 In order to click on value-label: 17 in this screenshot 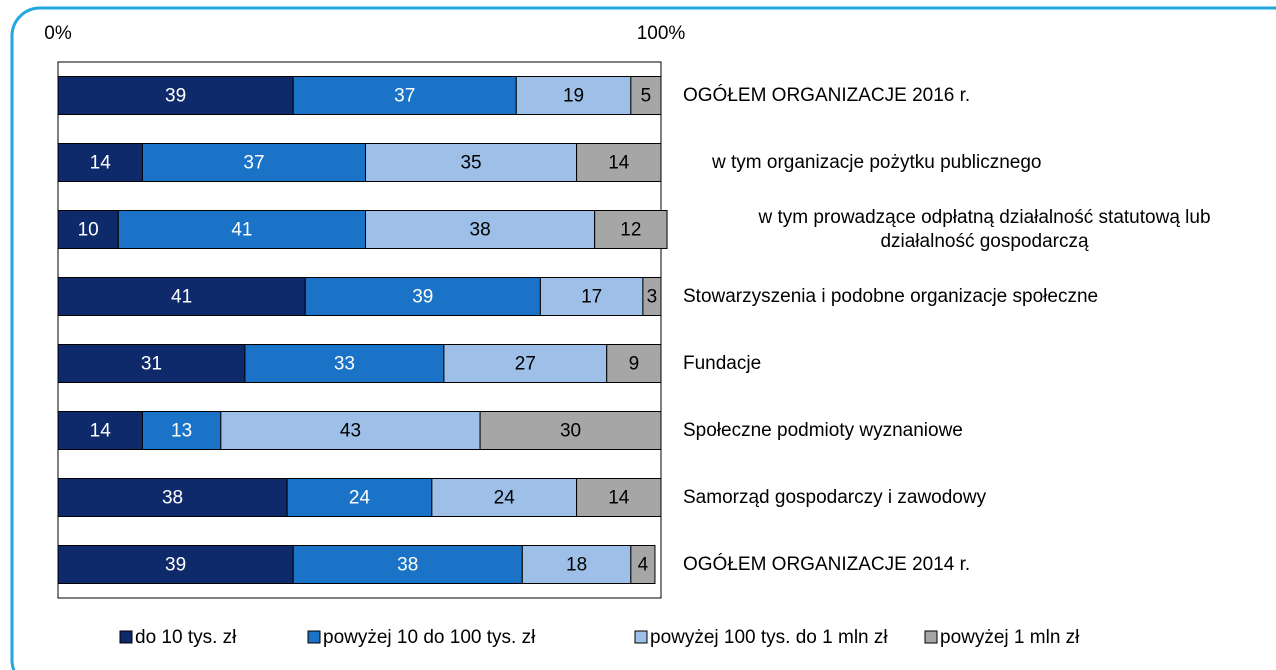, I will do `click(591, 297)`.